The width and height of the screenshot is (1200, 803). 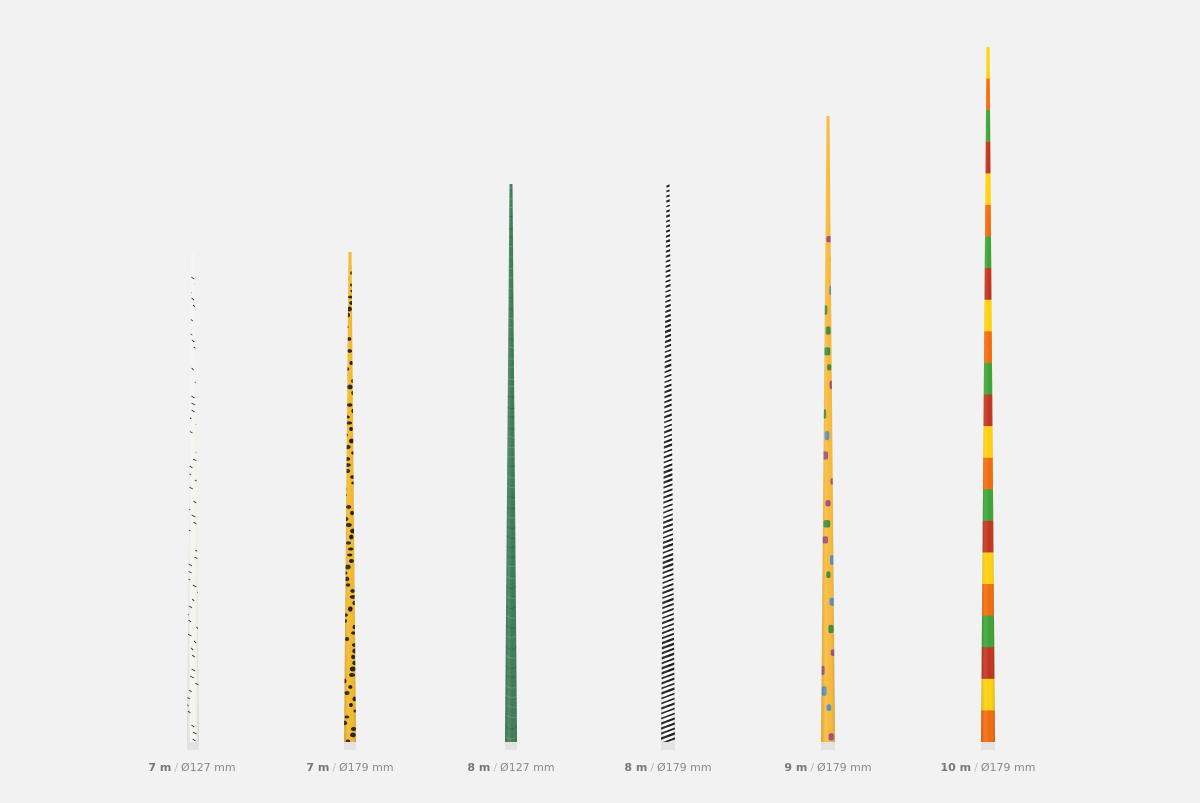 I want to click on pole-zebra, so click(x=668, y=467).